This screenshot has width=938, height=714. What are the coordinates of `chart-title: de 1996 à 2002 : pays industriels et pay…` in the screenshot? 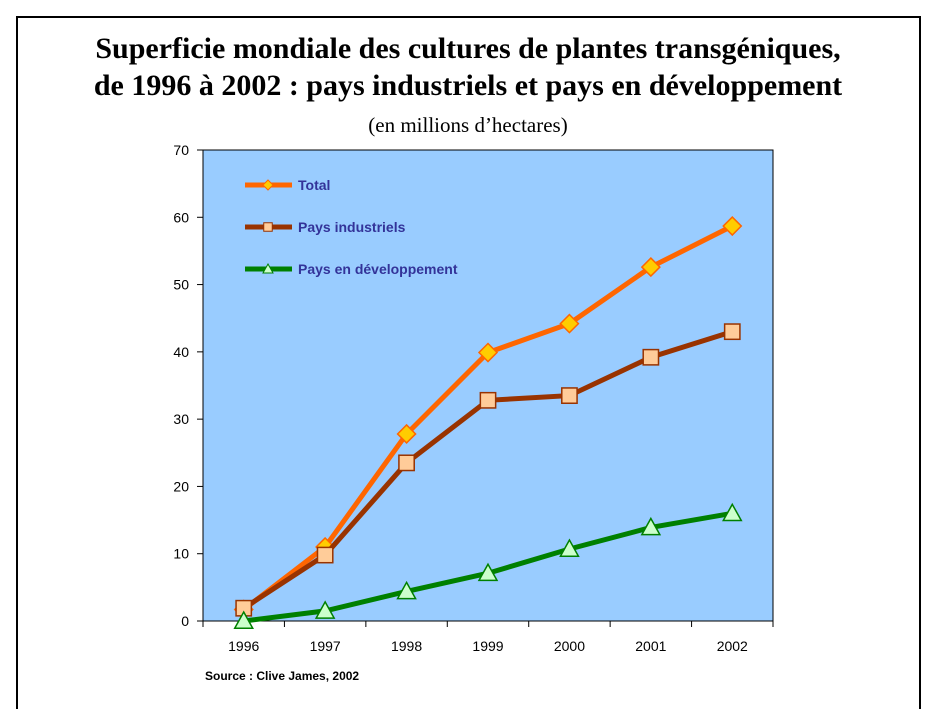 It's located at (468, 85).